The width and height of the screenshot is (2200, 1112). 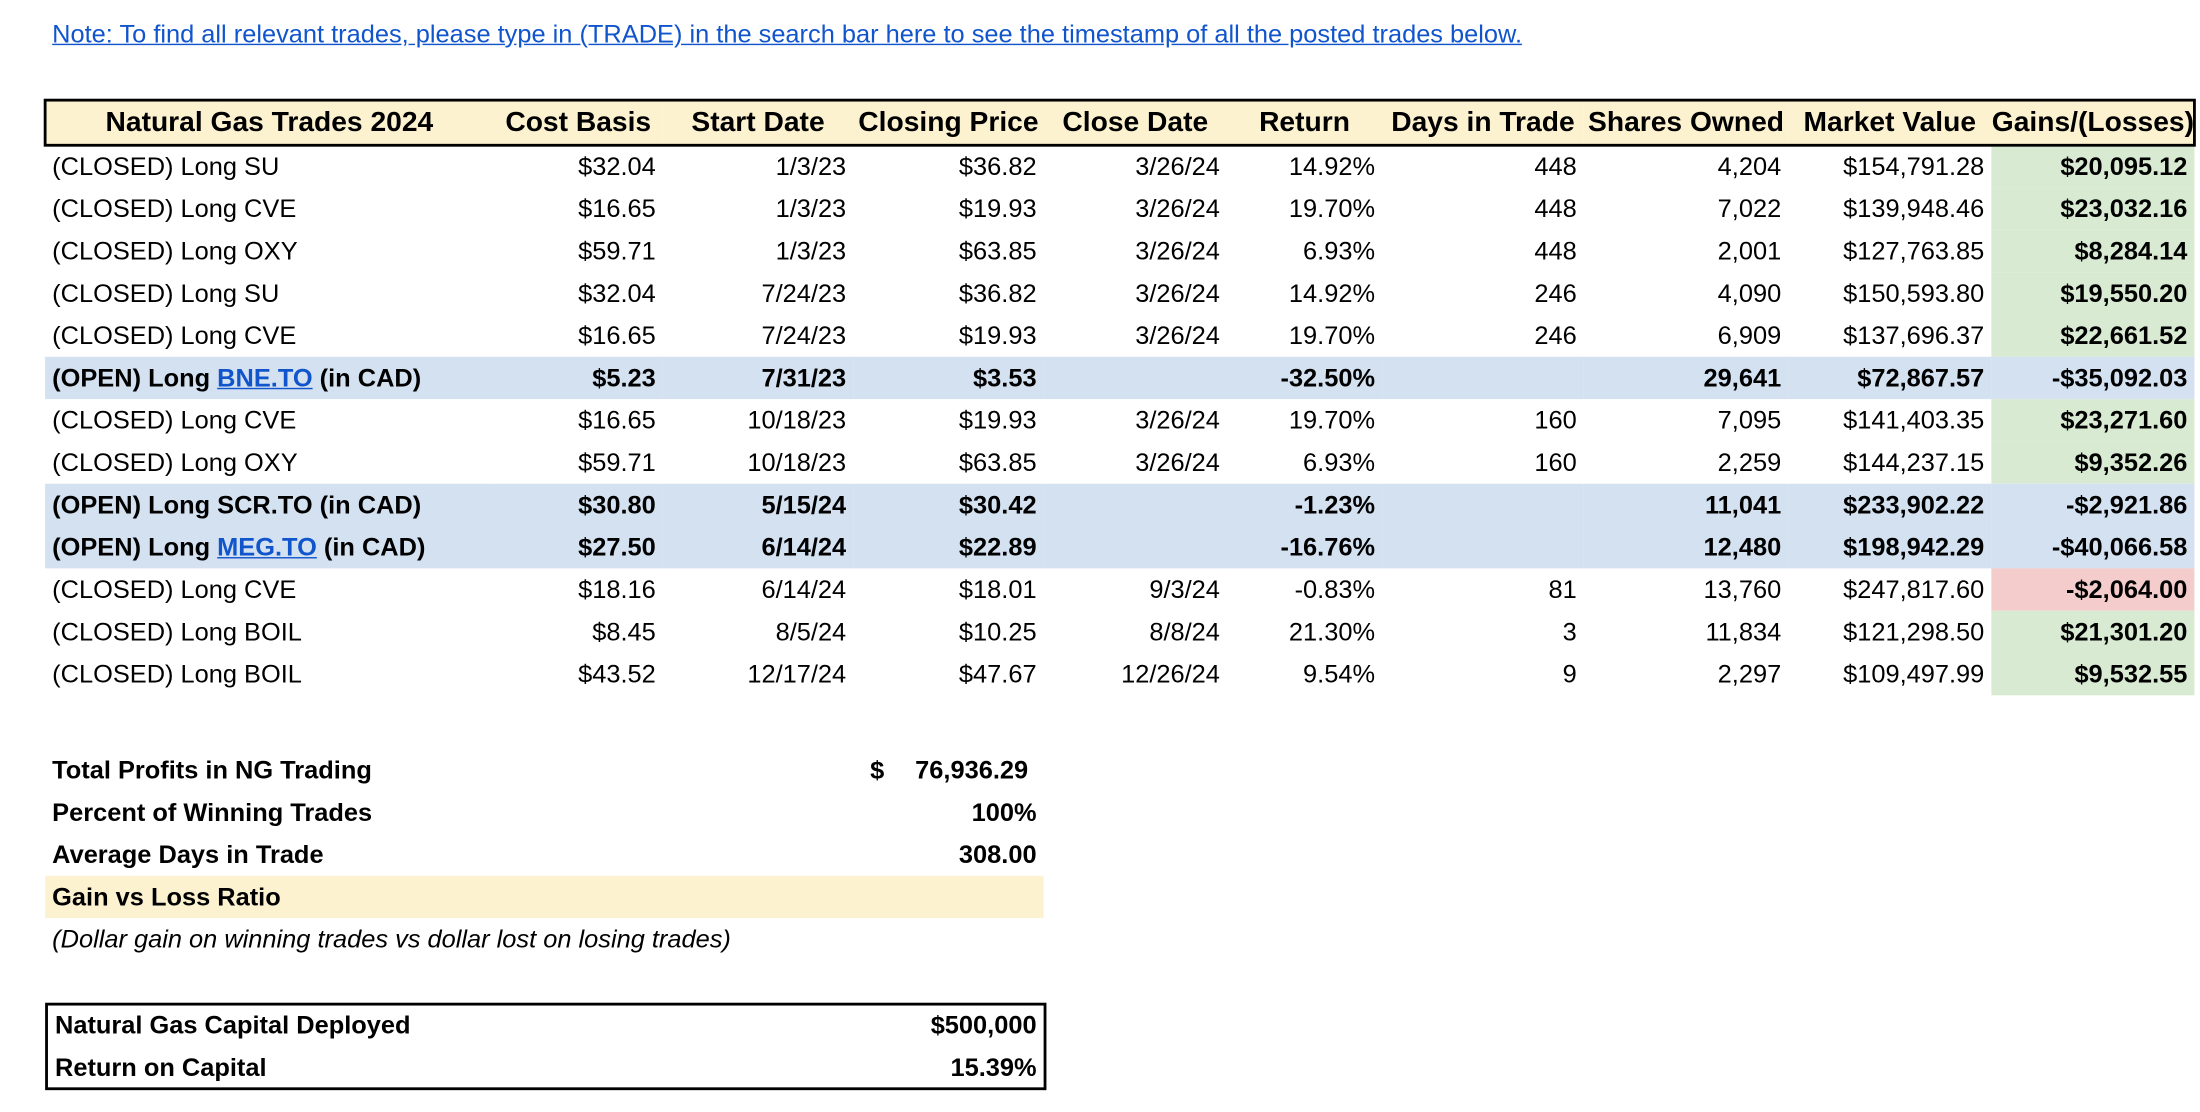 I want to click on cell: -0.83%, so click(x=1335, y=588).